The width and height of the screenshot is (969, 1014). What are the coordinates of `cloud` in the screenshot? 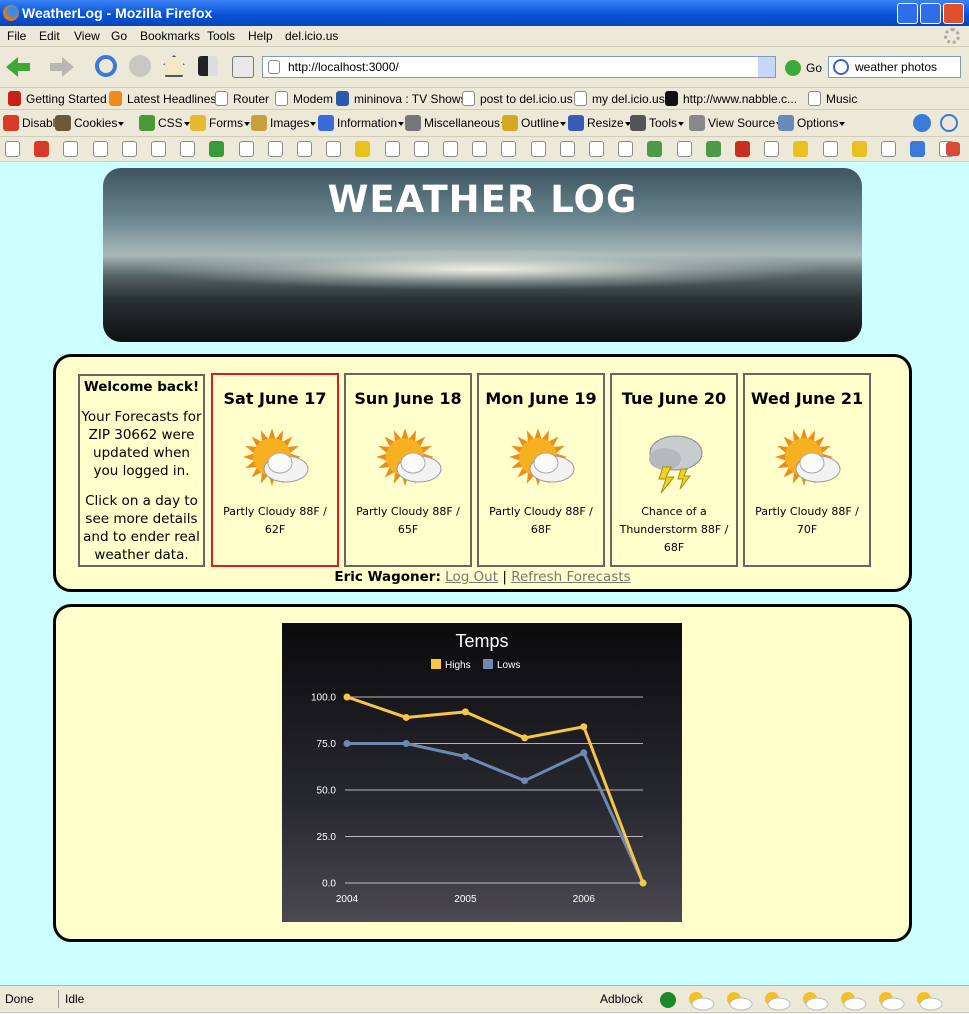 It's located at (931, 1004).